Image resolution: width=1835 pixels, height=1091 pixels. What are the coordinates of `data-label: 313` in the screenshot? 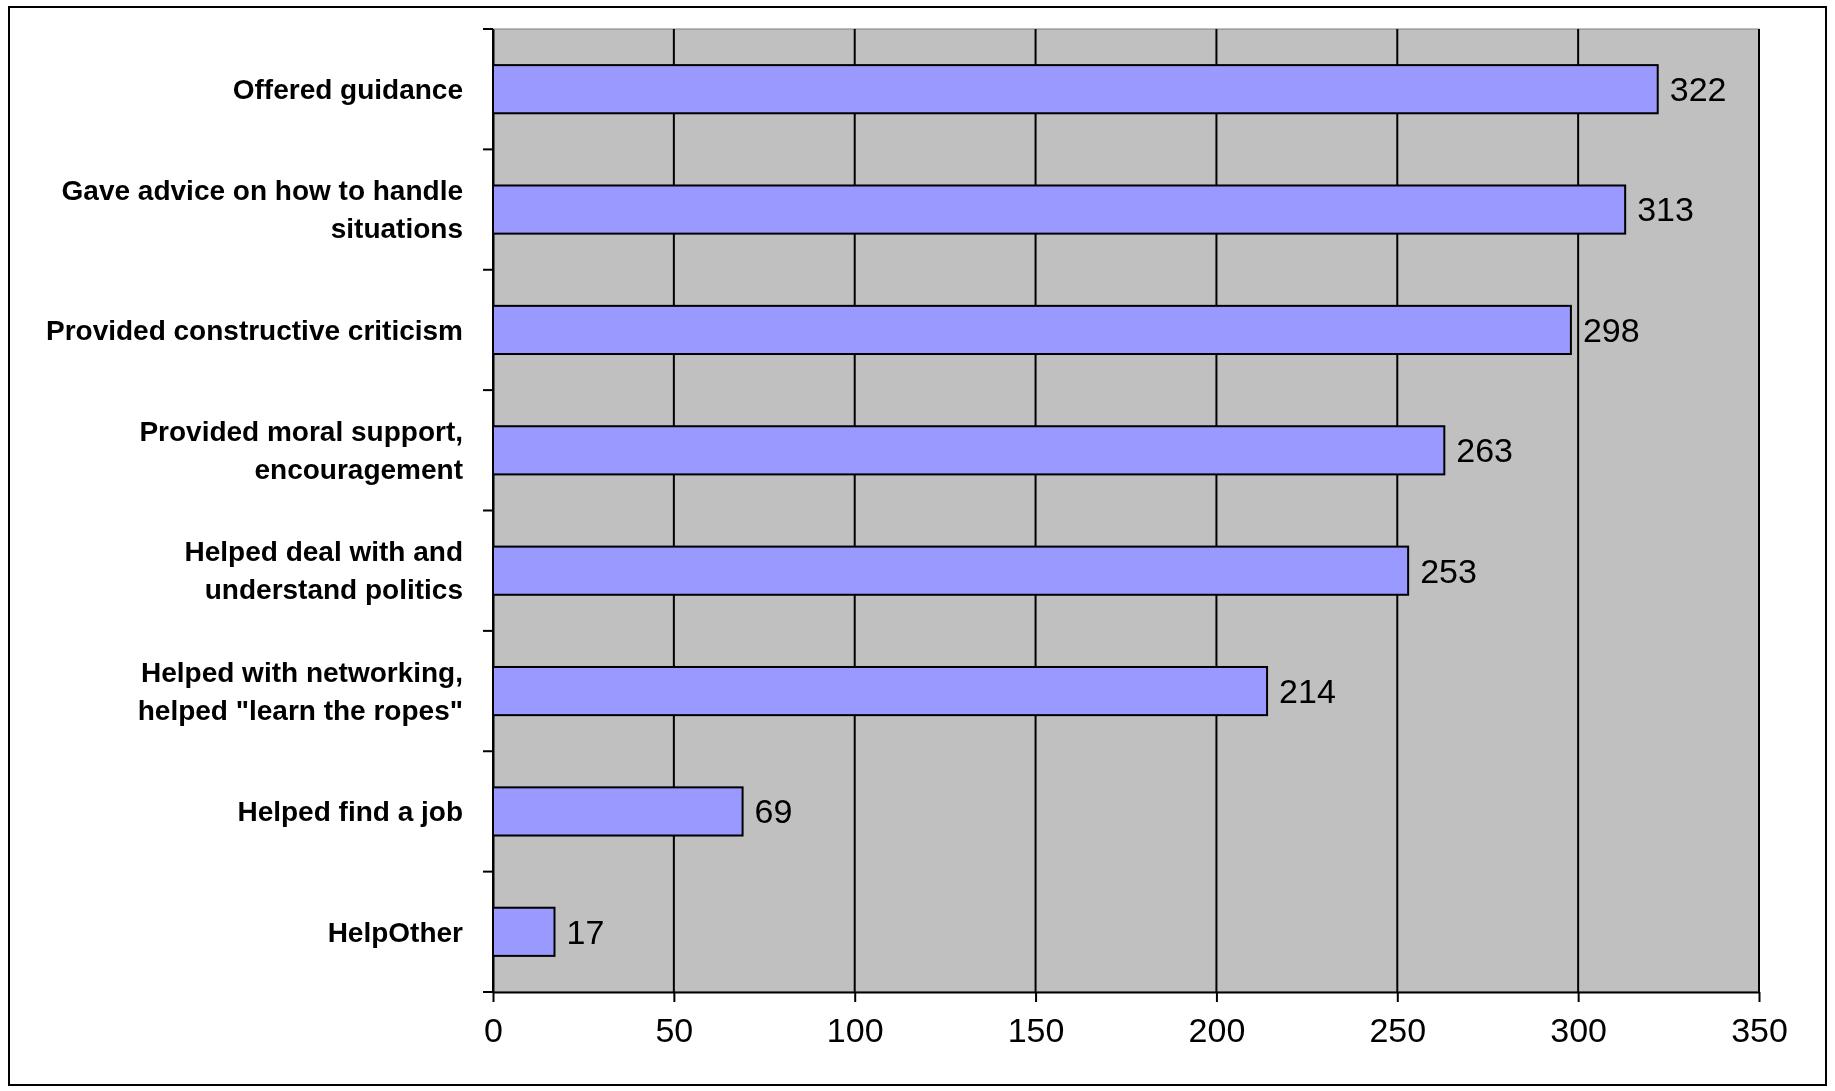 It's located at (1665, 209).